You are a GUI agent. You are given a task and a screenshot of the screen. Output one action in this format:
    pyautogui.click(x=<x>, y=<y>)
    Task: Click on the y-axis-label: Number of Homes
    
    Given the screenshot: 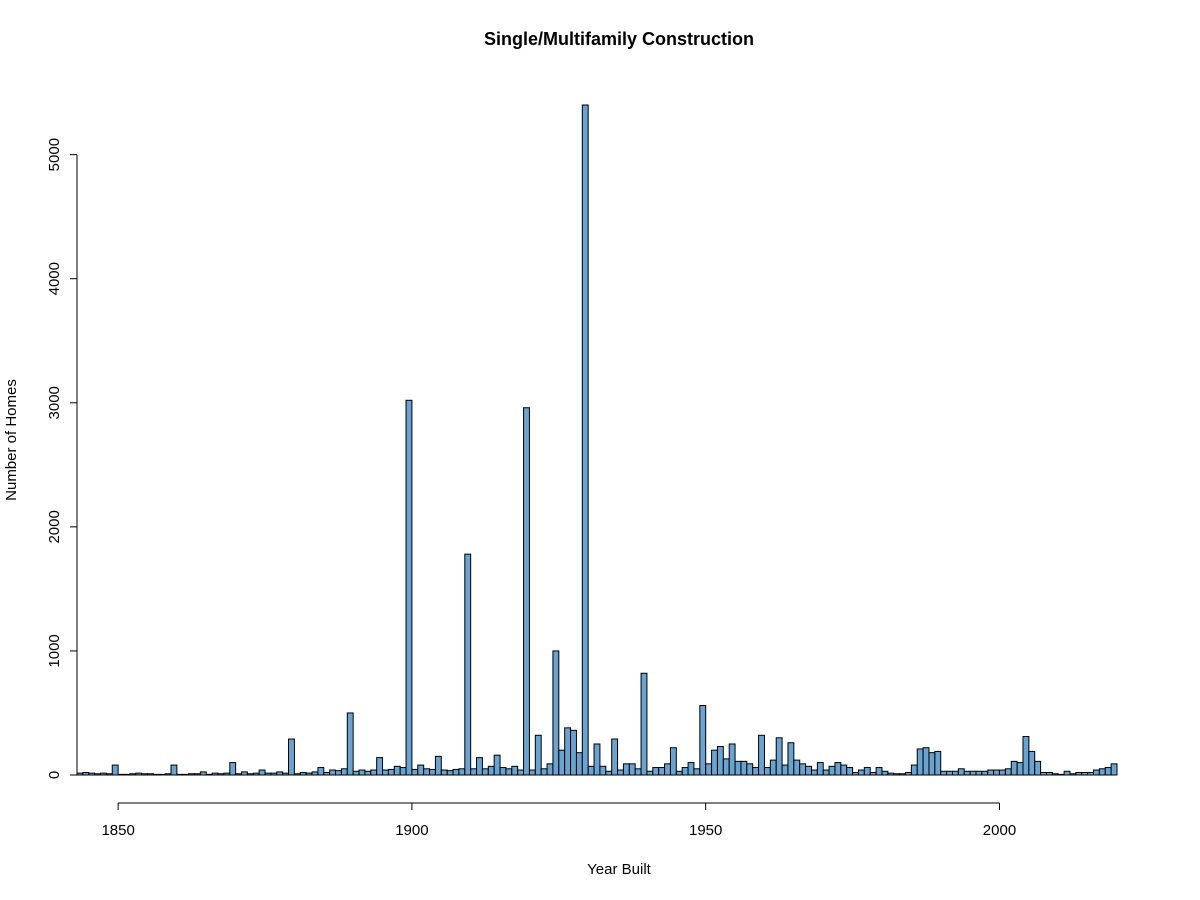 What is the action you would take?
    pyautogui.click(x=11, y=440)
    